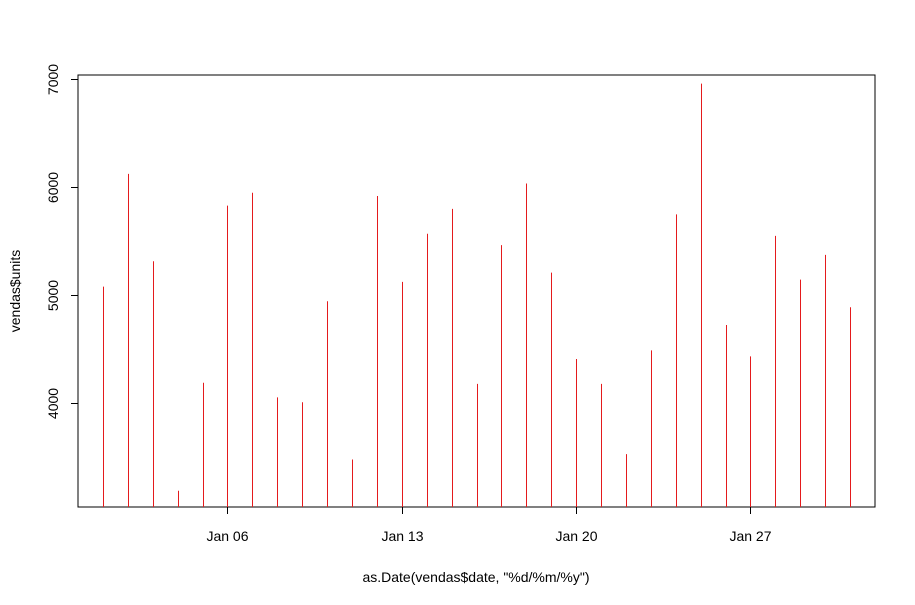 Image resolution: width=915 pixels, height=605 pixels. Describe the element at coordinates (53, 403) in the screenshot. I see `y-tick-label: 4000` at that location.